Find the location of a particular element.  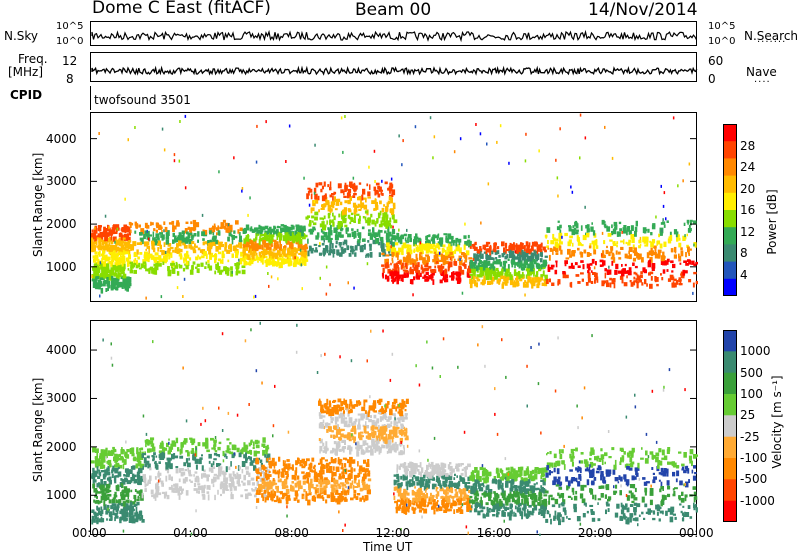

x-tick-4: 16:00 is located at coordinates (494, 533).